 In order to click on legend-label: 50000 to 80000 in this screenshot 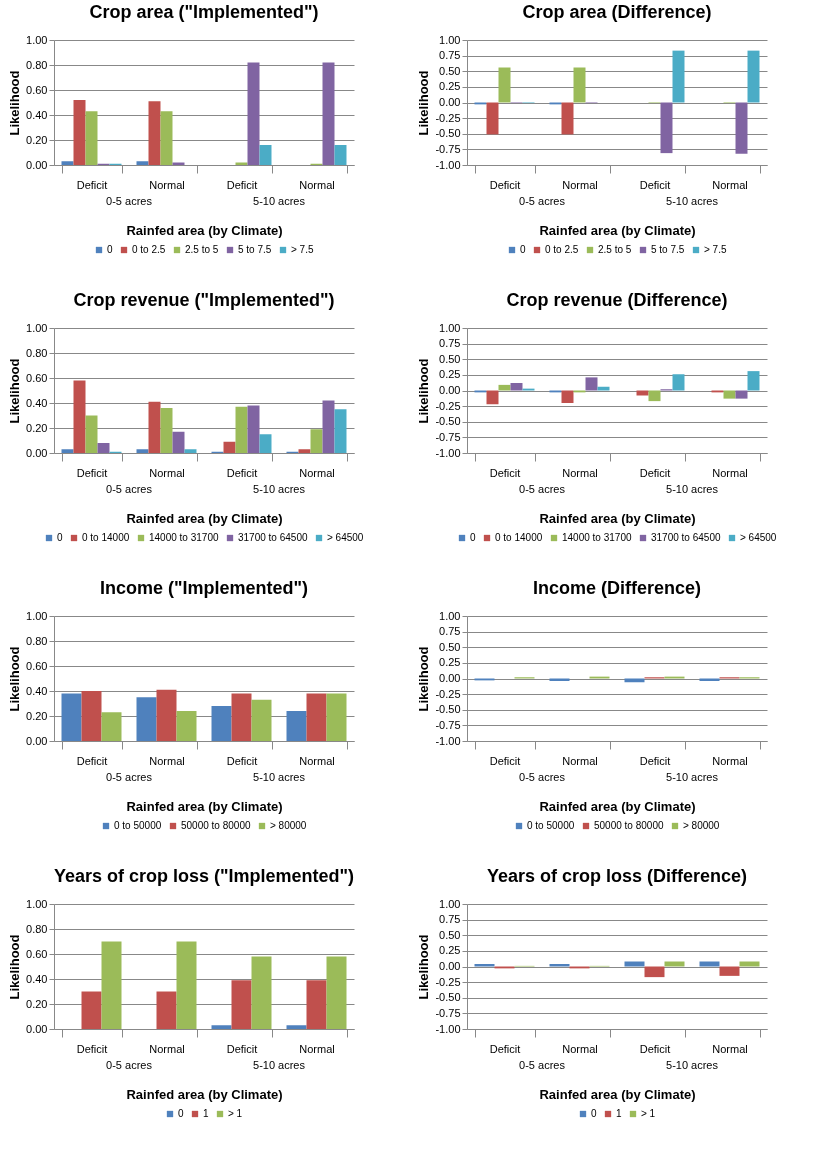, I will do `click(216, 825)`.